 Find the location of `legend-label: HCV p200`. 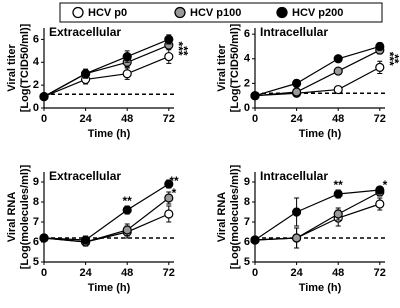

legend-label: HCV p200 is located at coordinates (317, 13).